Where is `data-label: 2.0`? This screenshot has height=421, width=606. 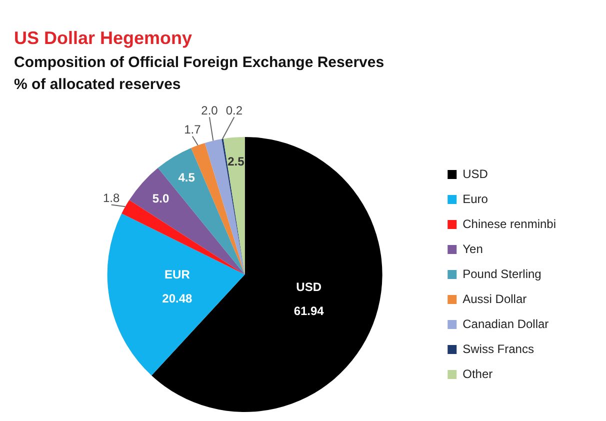
data-label: 2.0 is located at coordinates (209, 110).